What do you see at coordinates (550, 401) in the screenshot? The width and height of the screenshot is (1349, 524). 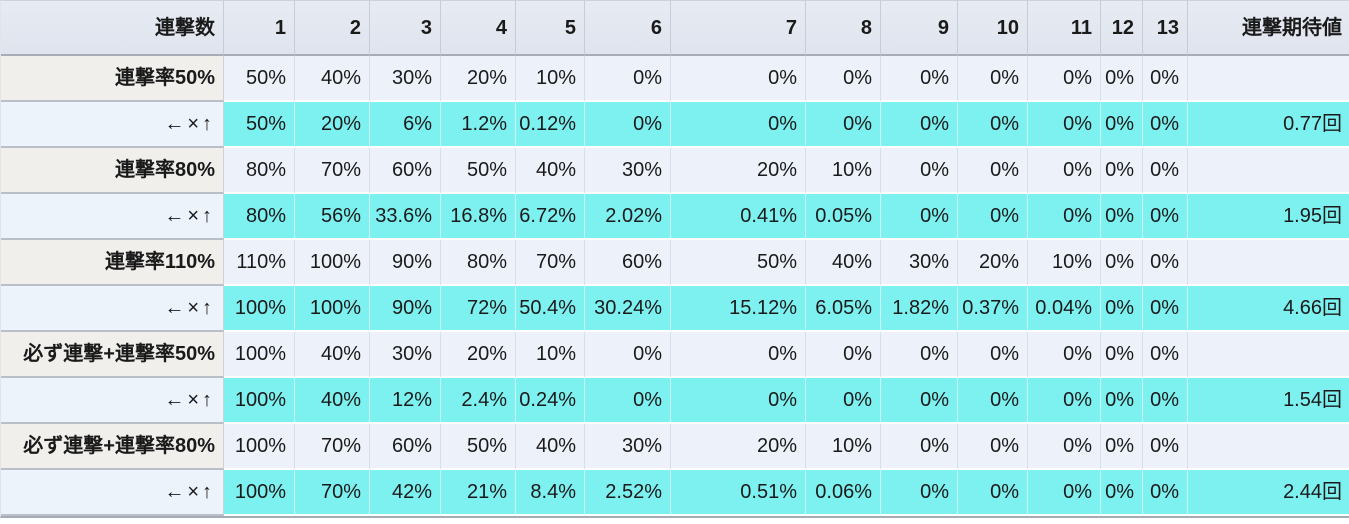 I see `value-cell: 0.24%` at bounding box center [550, 401].